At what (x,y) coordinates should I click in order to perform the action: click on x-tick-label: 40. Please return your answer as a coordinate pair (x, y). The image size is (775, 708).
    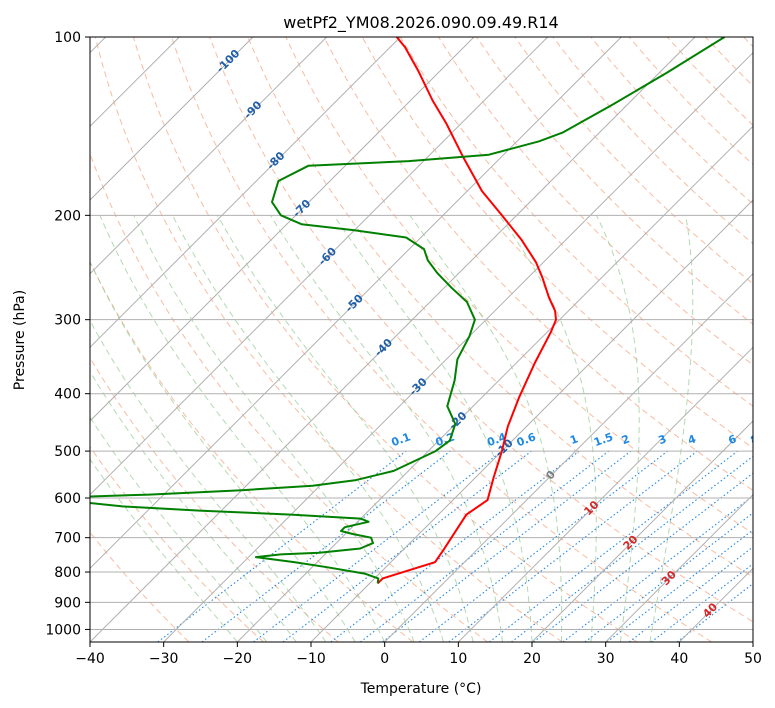
    Looking at the image, I should click on (679, 659).